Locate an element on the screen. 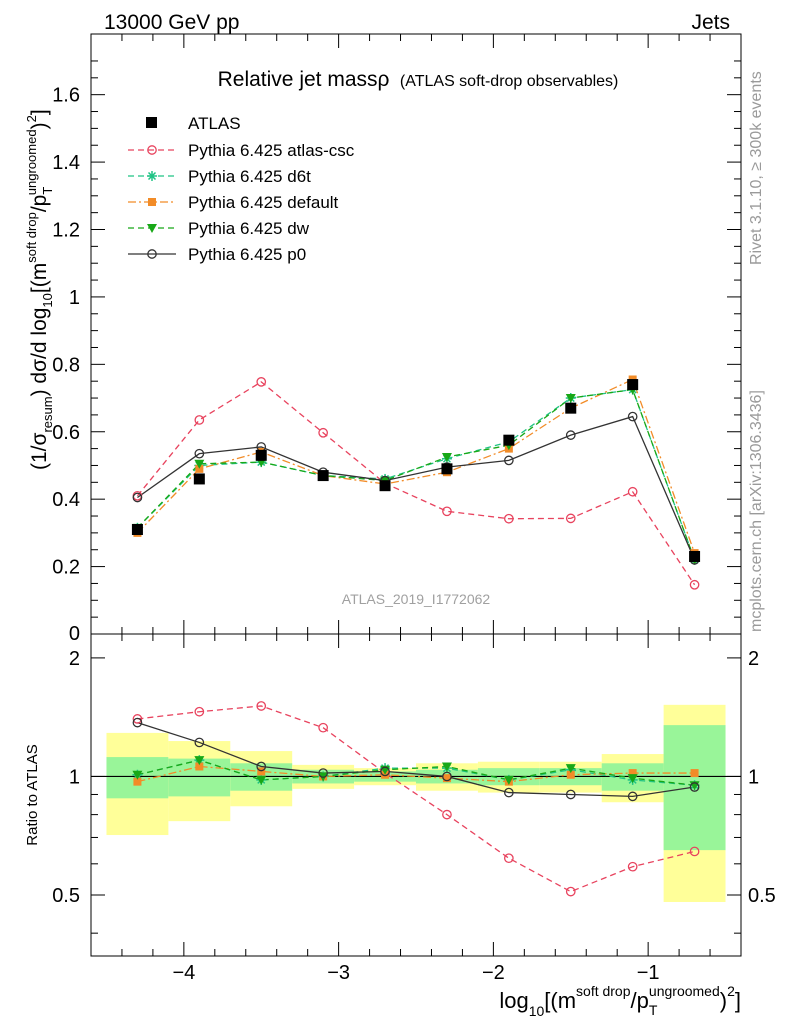  y-tick-label-main: 0.6 is located at coordinates (66, 433).